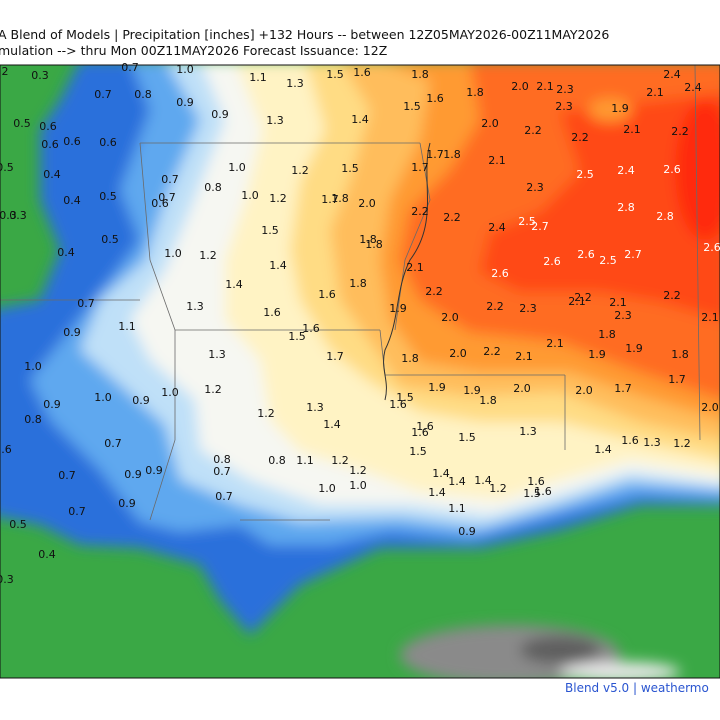 The image size is (720, 720). I want to click on value-label: 2, so click(5, 71).